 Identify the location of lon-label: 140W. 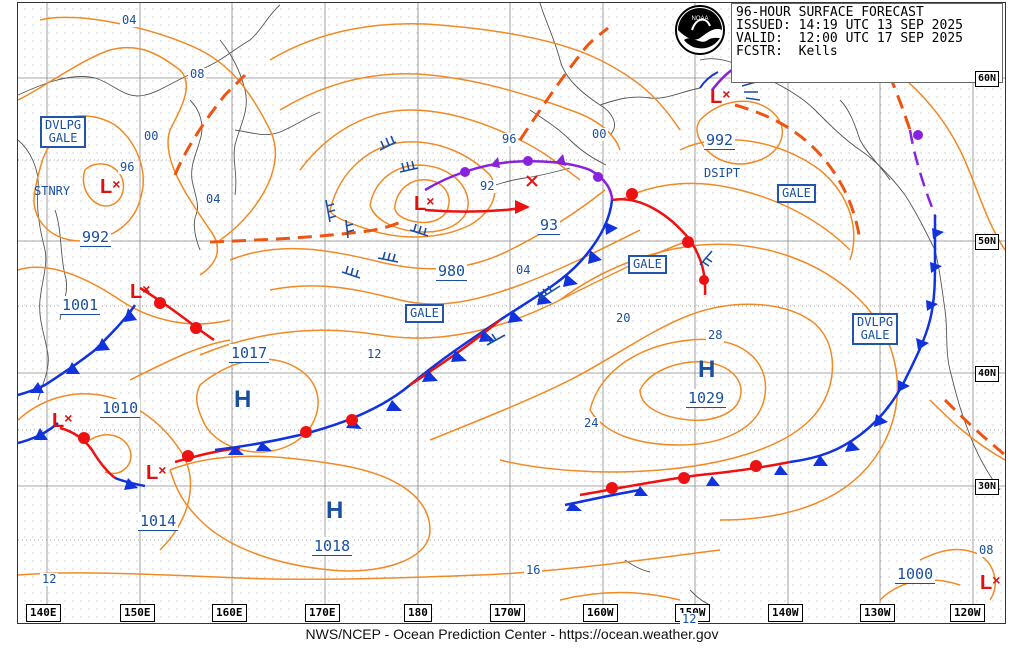
(785, 613).